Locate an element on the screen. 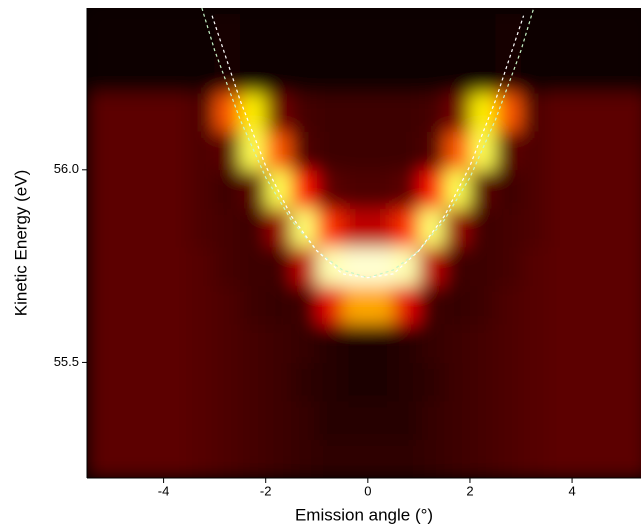  x-axis-title: Emission angle (°) is located at coordinates (364, 514).